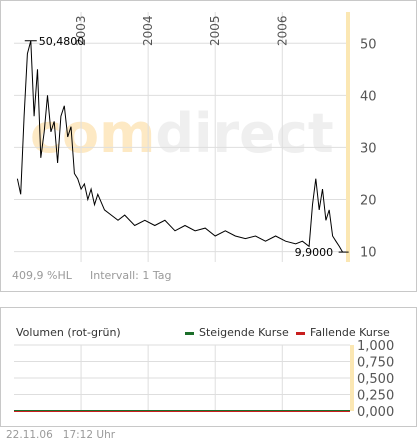  What do you see at coordinates (375, 363) in the screenshot?
I see `volume-y-tick-label: 0,750` at bounding box center [375, 363].